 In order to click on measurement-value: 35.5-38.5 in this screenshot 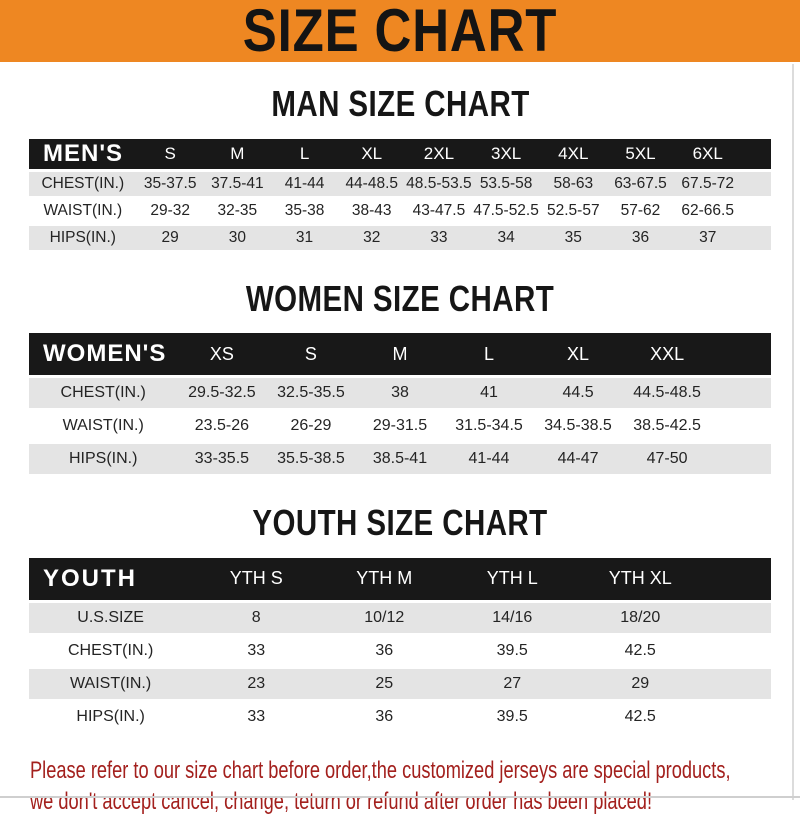, I will do `click(311, 459)`.